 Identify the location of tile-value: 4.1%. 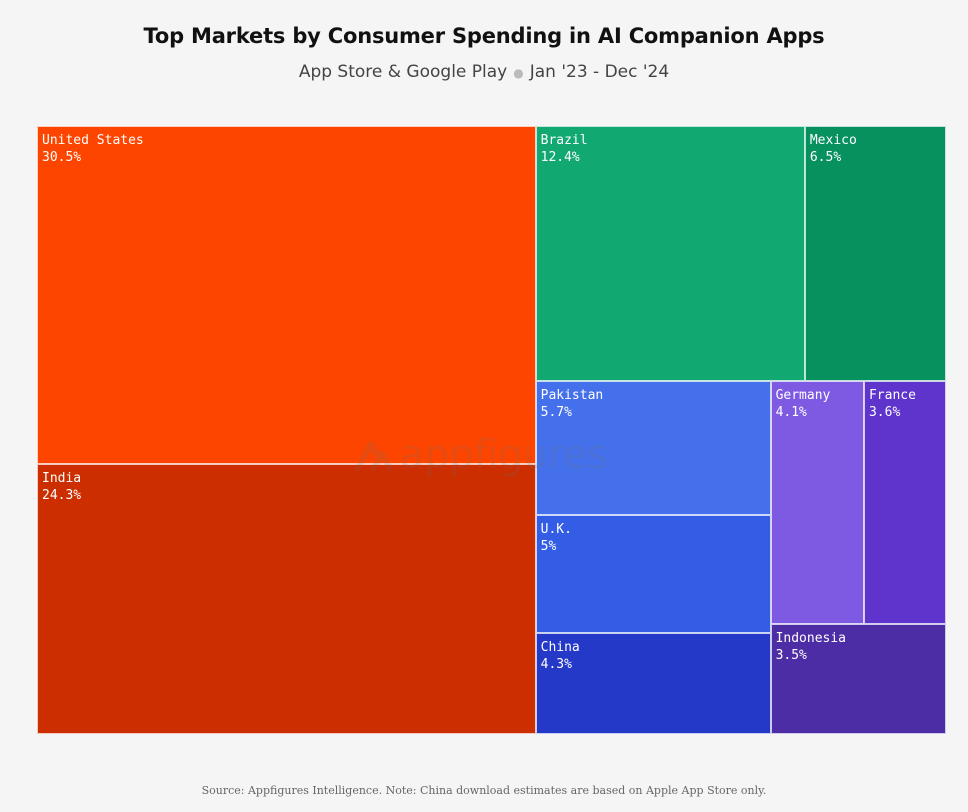
(791, 412).